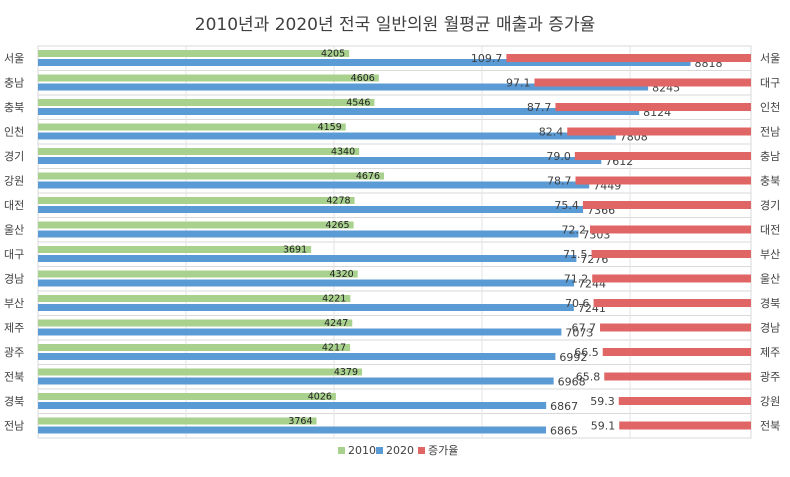 The width and height of the screenshot is (790, 477). Describe the element at coordinates (334, 348) in the screenshot. I see `data-label-2010: 4217` at that location.